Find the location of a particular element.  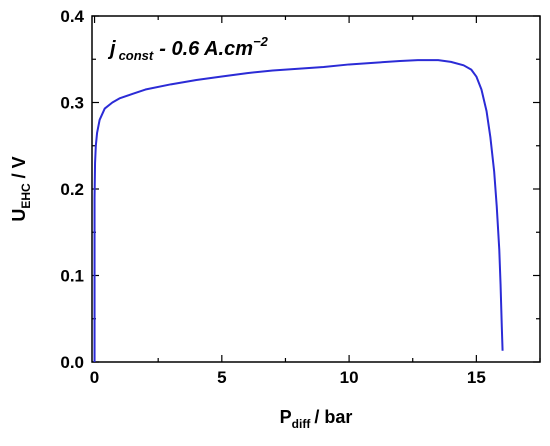

y-tick-label: 0.0 is located at coordinates (72, 362).